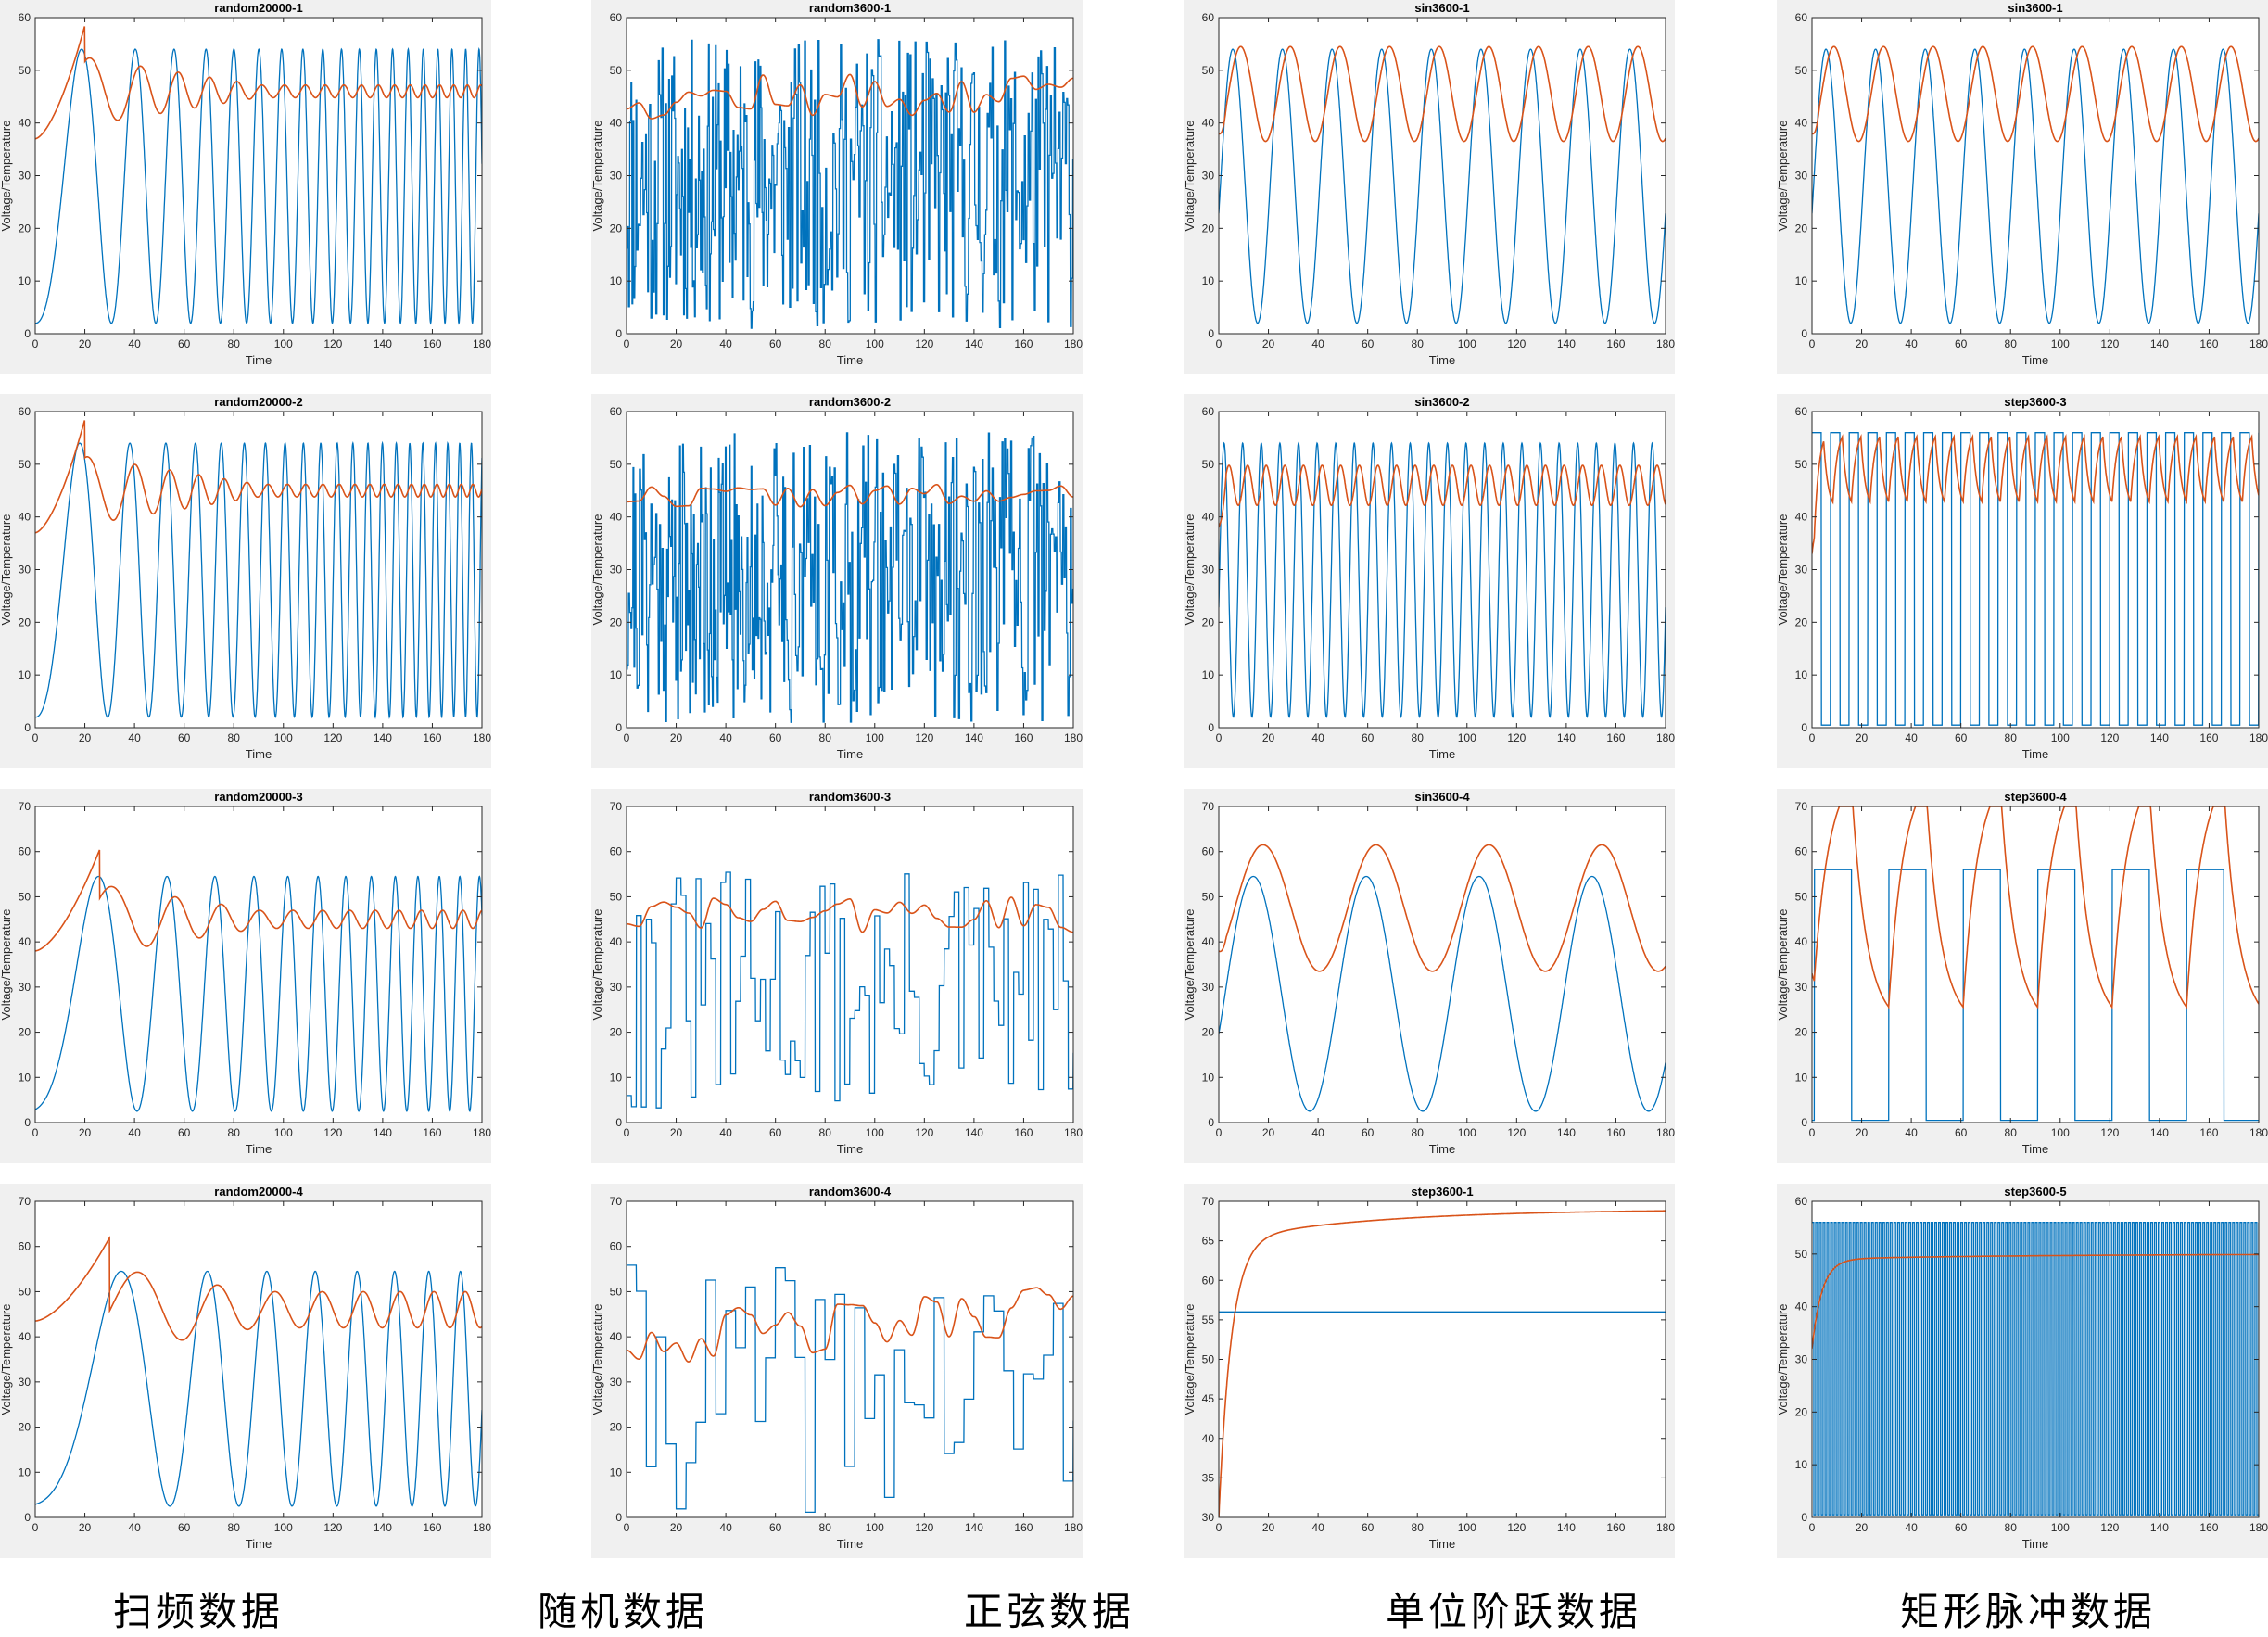  What do you see at coordinates (850, 8) in the screenshot?
I see `chart-title: random3600-1` at bounding box center [850, 8].